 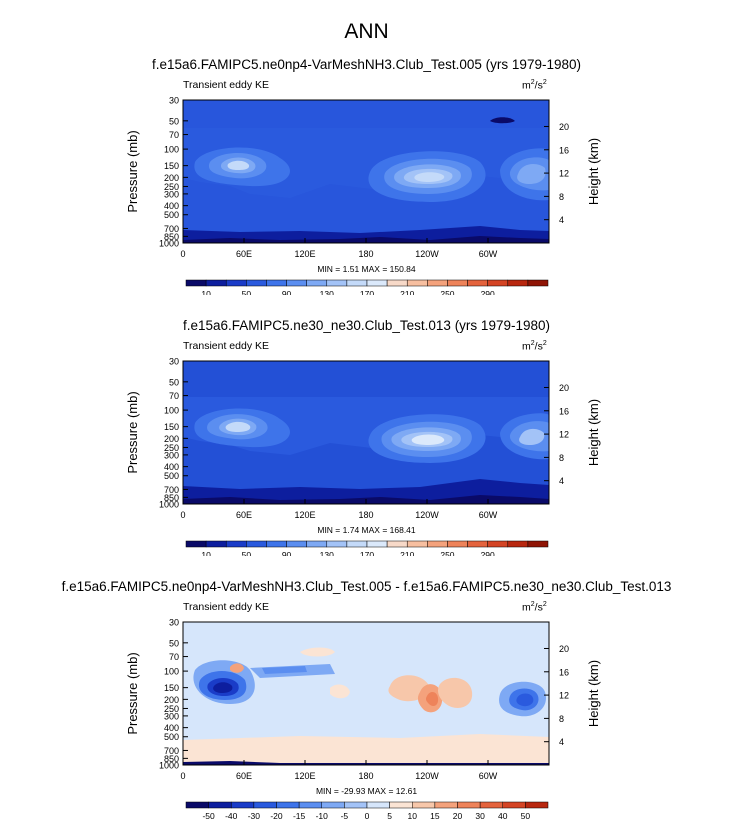 What do you see at coordinates (345, 816) in the screenshot?
I see `colorbar-label: -5` at bounding box center [345, 816].